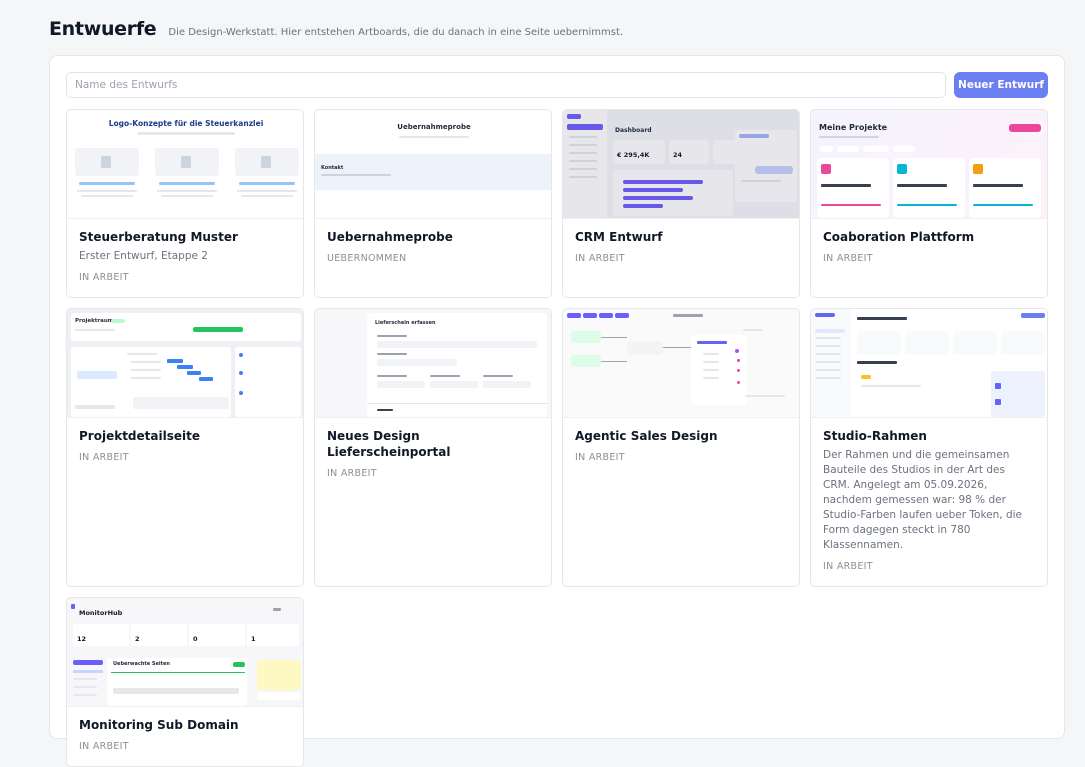 The width and height of the screenshot is (1085, 767). Describe the element at coordinates (929, 164) in the screenshot. I see `card-thumbnail: Meine Projekte` at that location.